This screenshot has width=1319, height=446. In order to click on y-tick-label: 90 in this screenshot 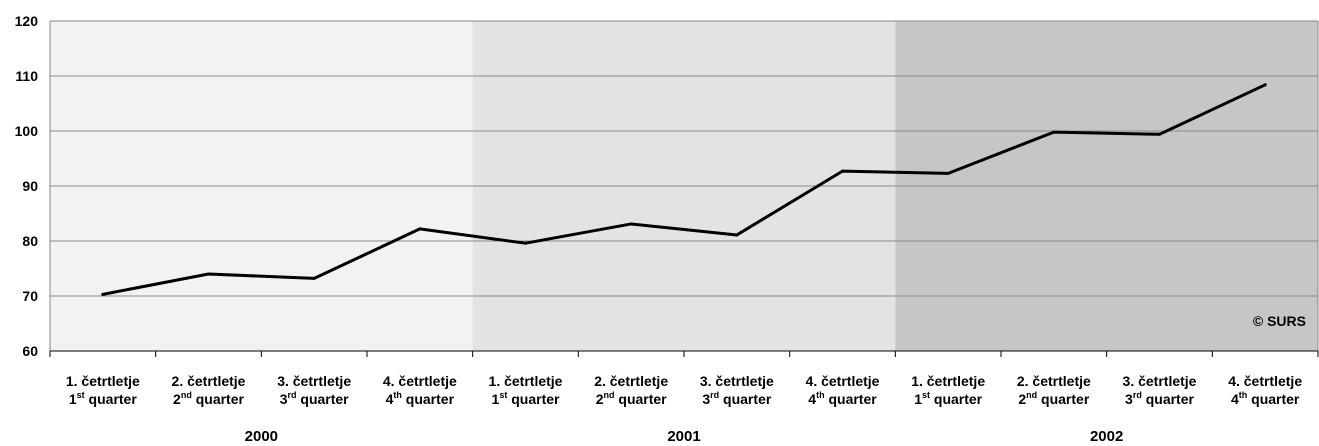, I will do `click(30, 186)`.